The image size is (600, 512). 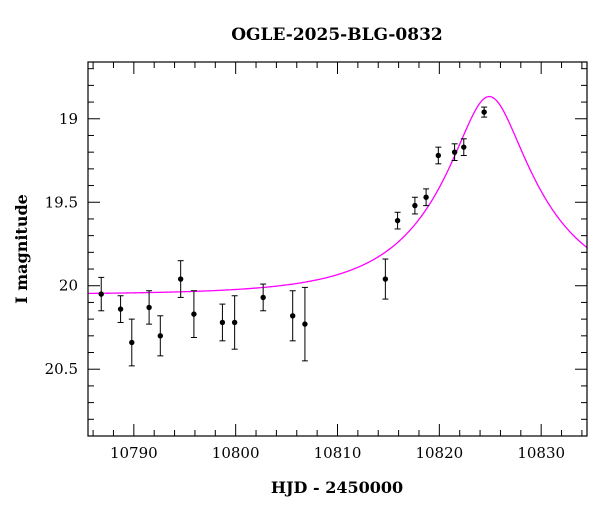 What do you see at coordinates (61, 369) in the screenshot?
I see `y-tick-label: 20.5` at bounding box center [61, 369].